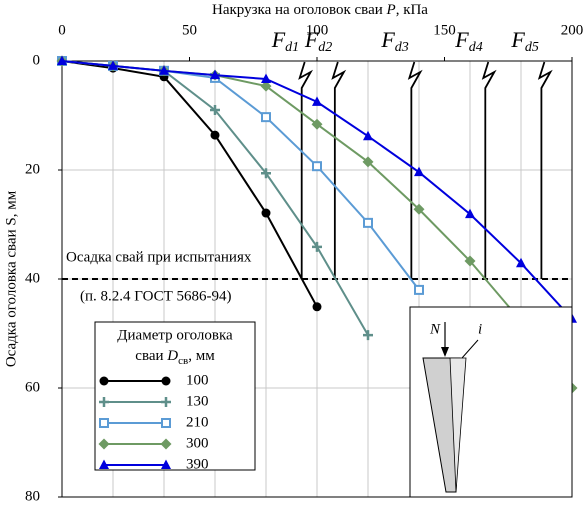 This screenshot has height=507, width=584. I want to click on force-sub: d4, so click(476, 47).